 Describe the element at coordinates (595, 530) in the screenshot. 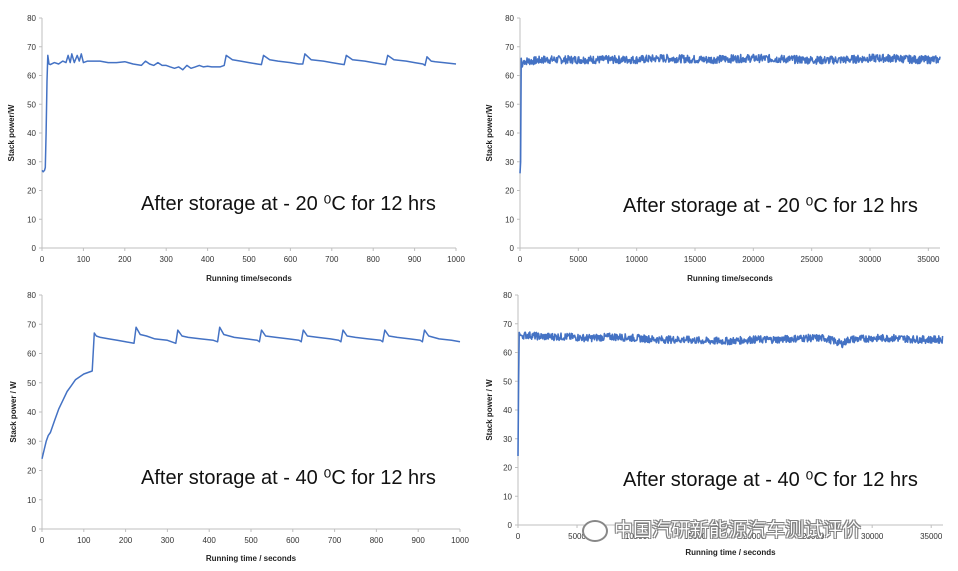

I see `wechat-icon` at that location.